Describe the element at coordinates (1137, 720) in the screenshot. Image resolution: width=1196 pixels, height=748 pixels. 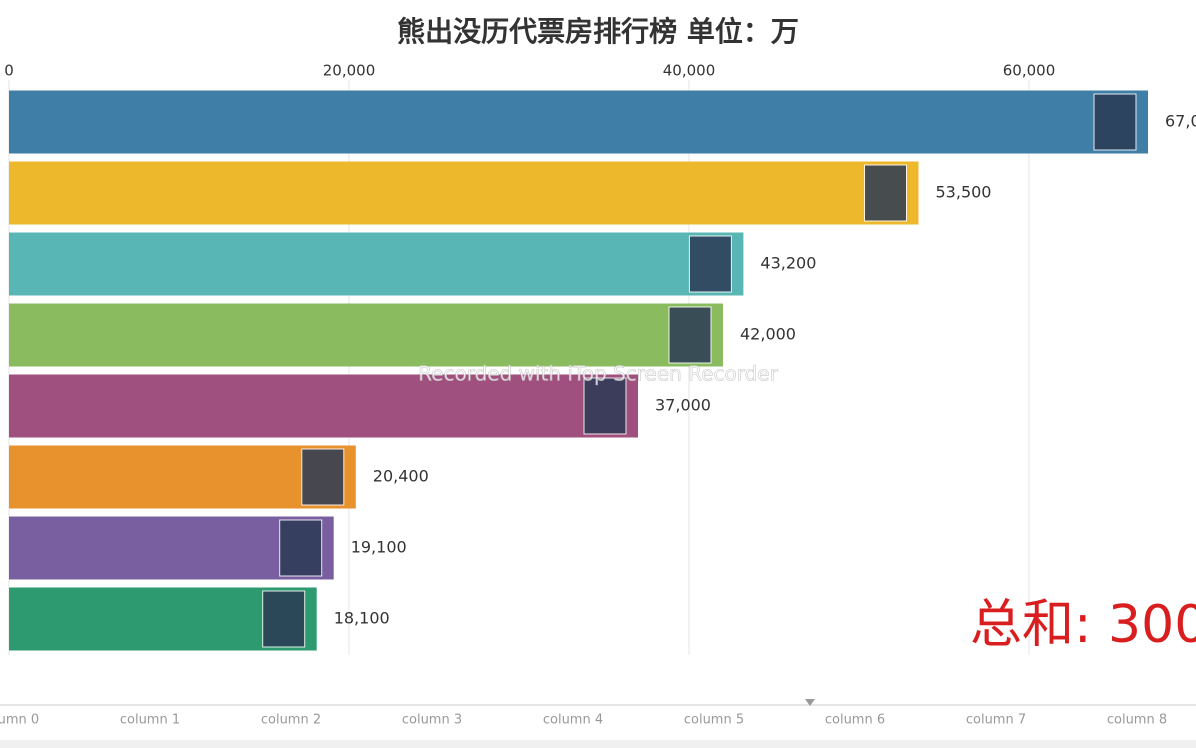
I see `timeline-label: column 8` at that location.